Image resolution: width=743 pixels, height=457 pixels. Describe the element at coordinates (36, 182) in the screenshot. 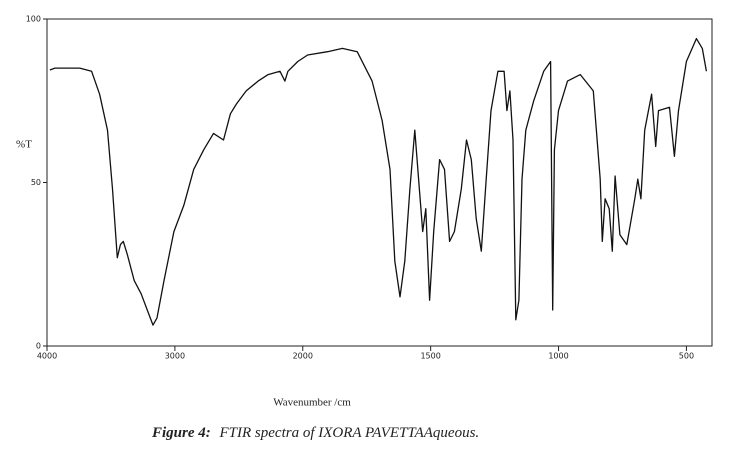

I see `y-tick-label: 50` at that location.